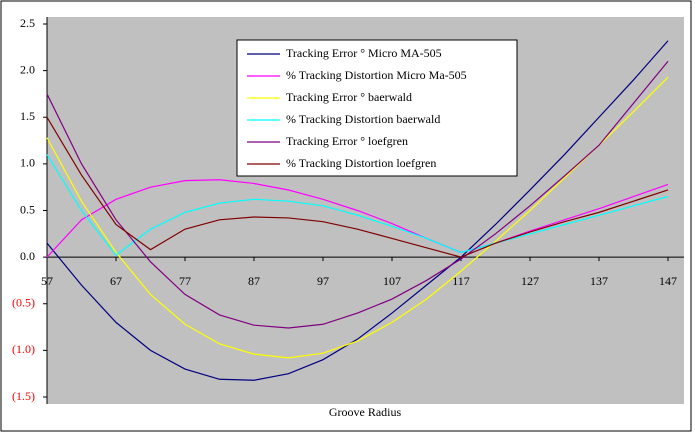  Describe the element at coordinates (377, 108) in the screenshot. I see `legend` at that location.